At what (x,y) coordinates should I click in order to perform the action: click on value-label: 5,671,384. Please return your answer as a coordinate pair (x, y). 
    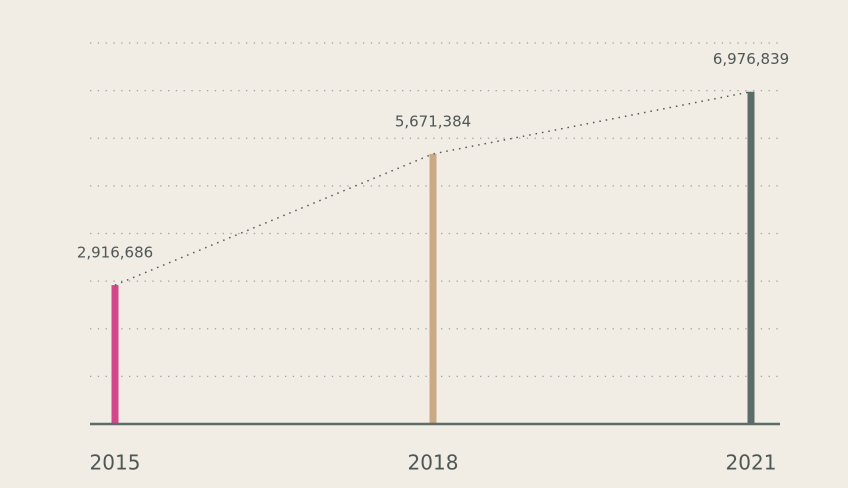
    Looking at the image, I should click on (433, 121).